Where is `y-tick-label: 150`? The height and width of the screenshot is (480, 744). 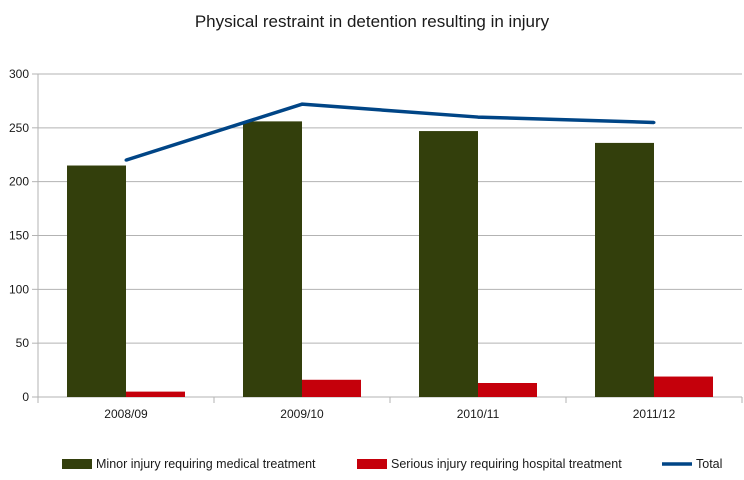
y-tick-label: 150 is located at coordinates (19, 236).